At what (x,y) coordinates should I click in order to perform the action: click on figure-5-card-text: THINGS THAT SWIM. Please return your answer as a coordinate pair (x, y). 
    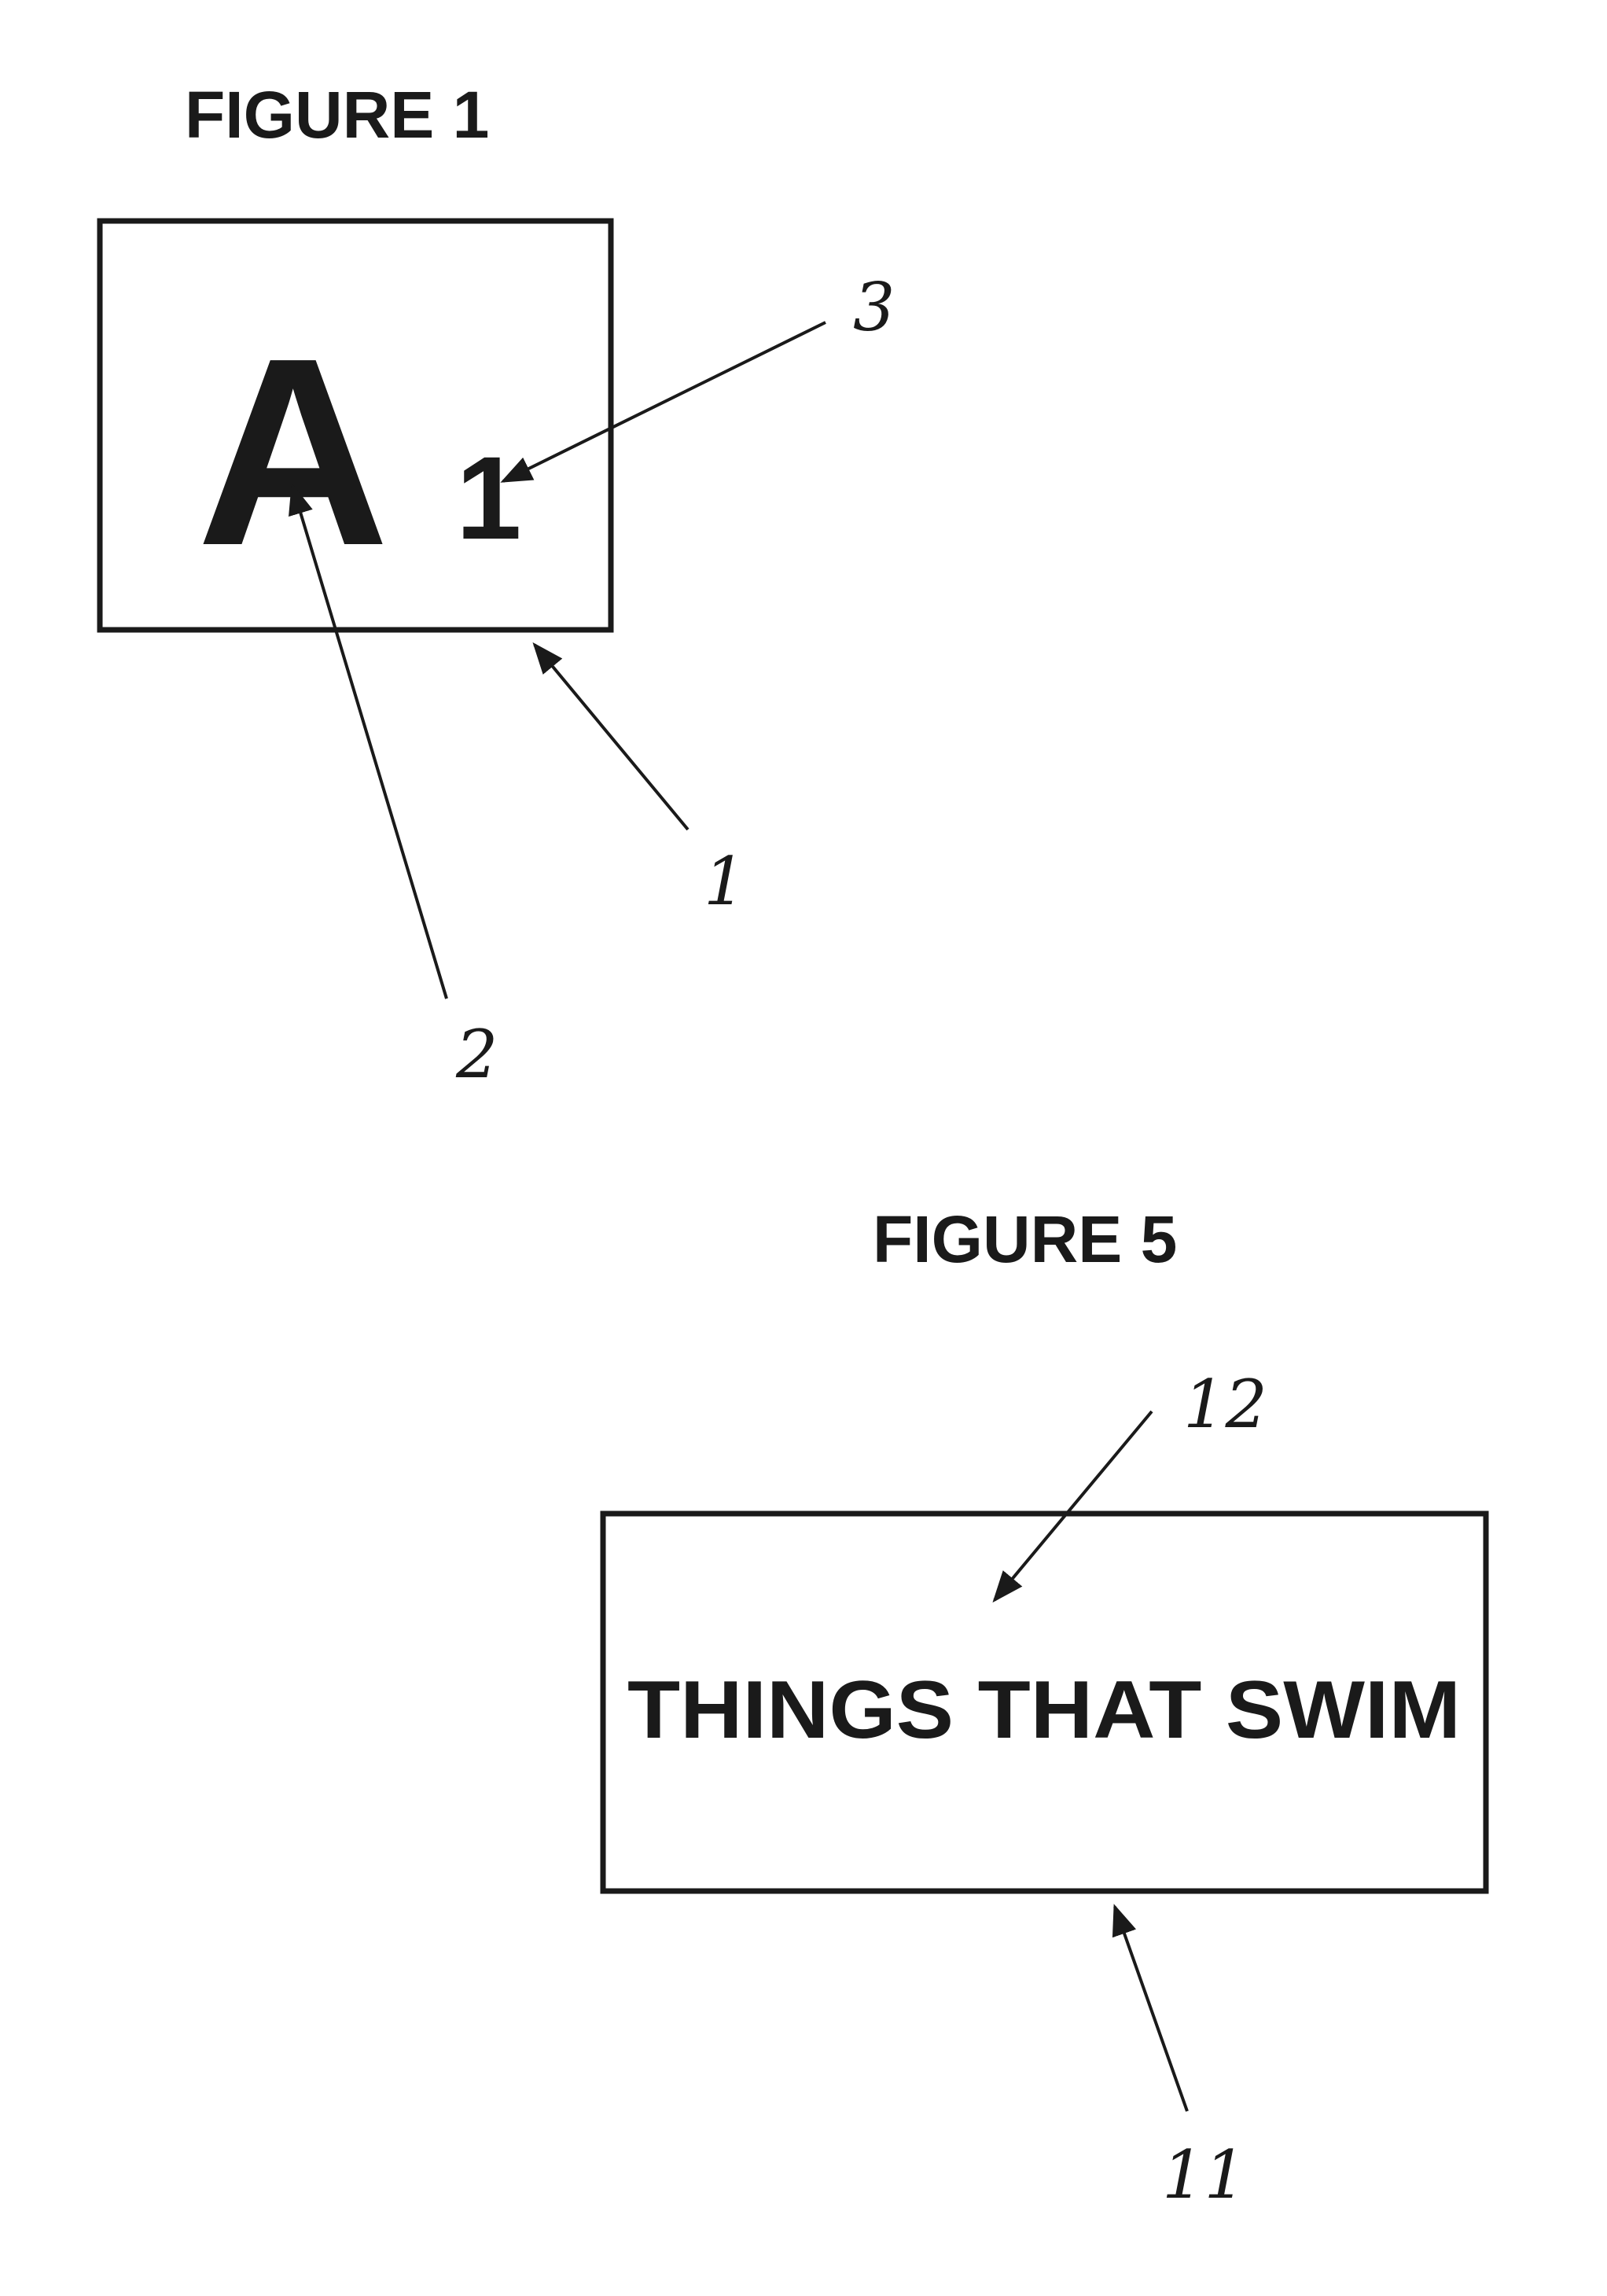
    Looking at the image, I should click on (1044, 1710).